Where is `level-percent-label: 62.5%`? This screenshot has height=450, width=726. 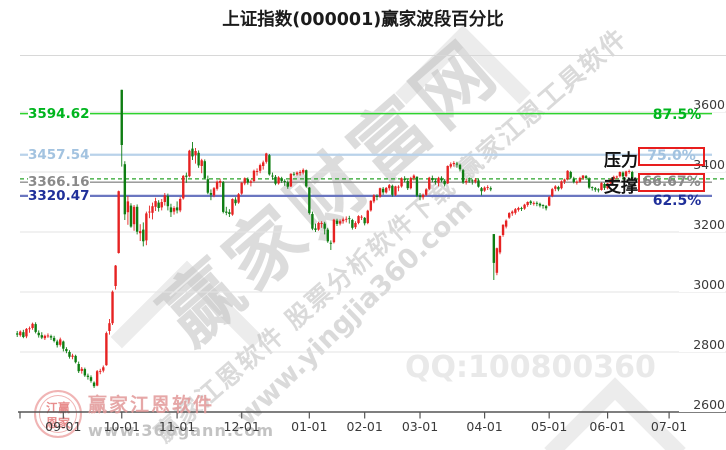
level-percent-label: 62.5% is located at coordinates (677, 200).